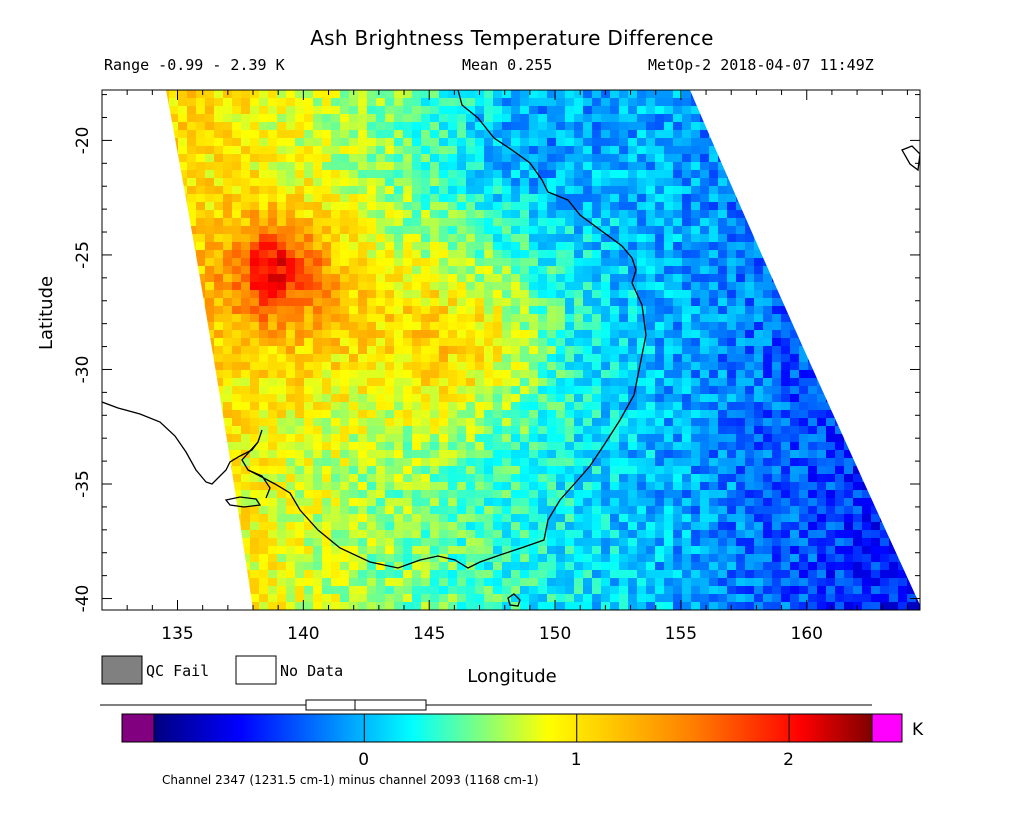 The image size is (1024, 813). Describe the element at coordinates (918, 730) in the screenshot. I see `colorbar-unit: K` at that location.